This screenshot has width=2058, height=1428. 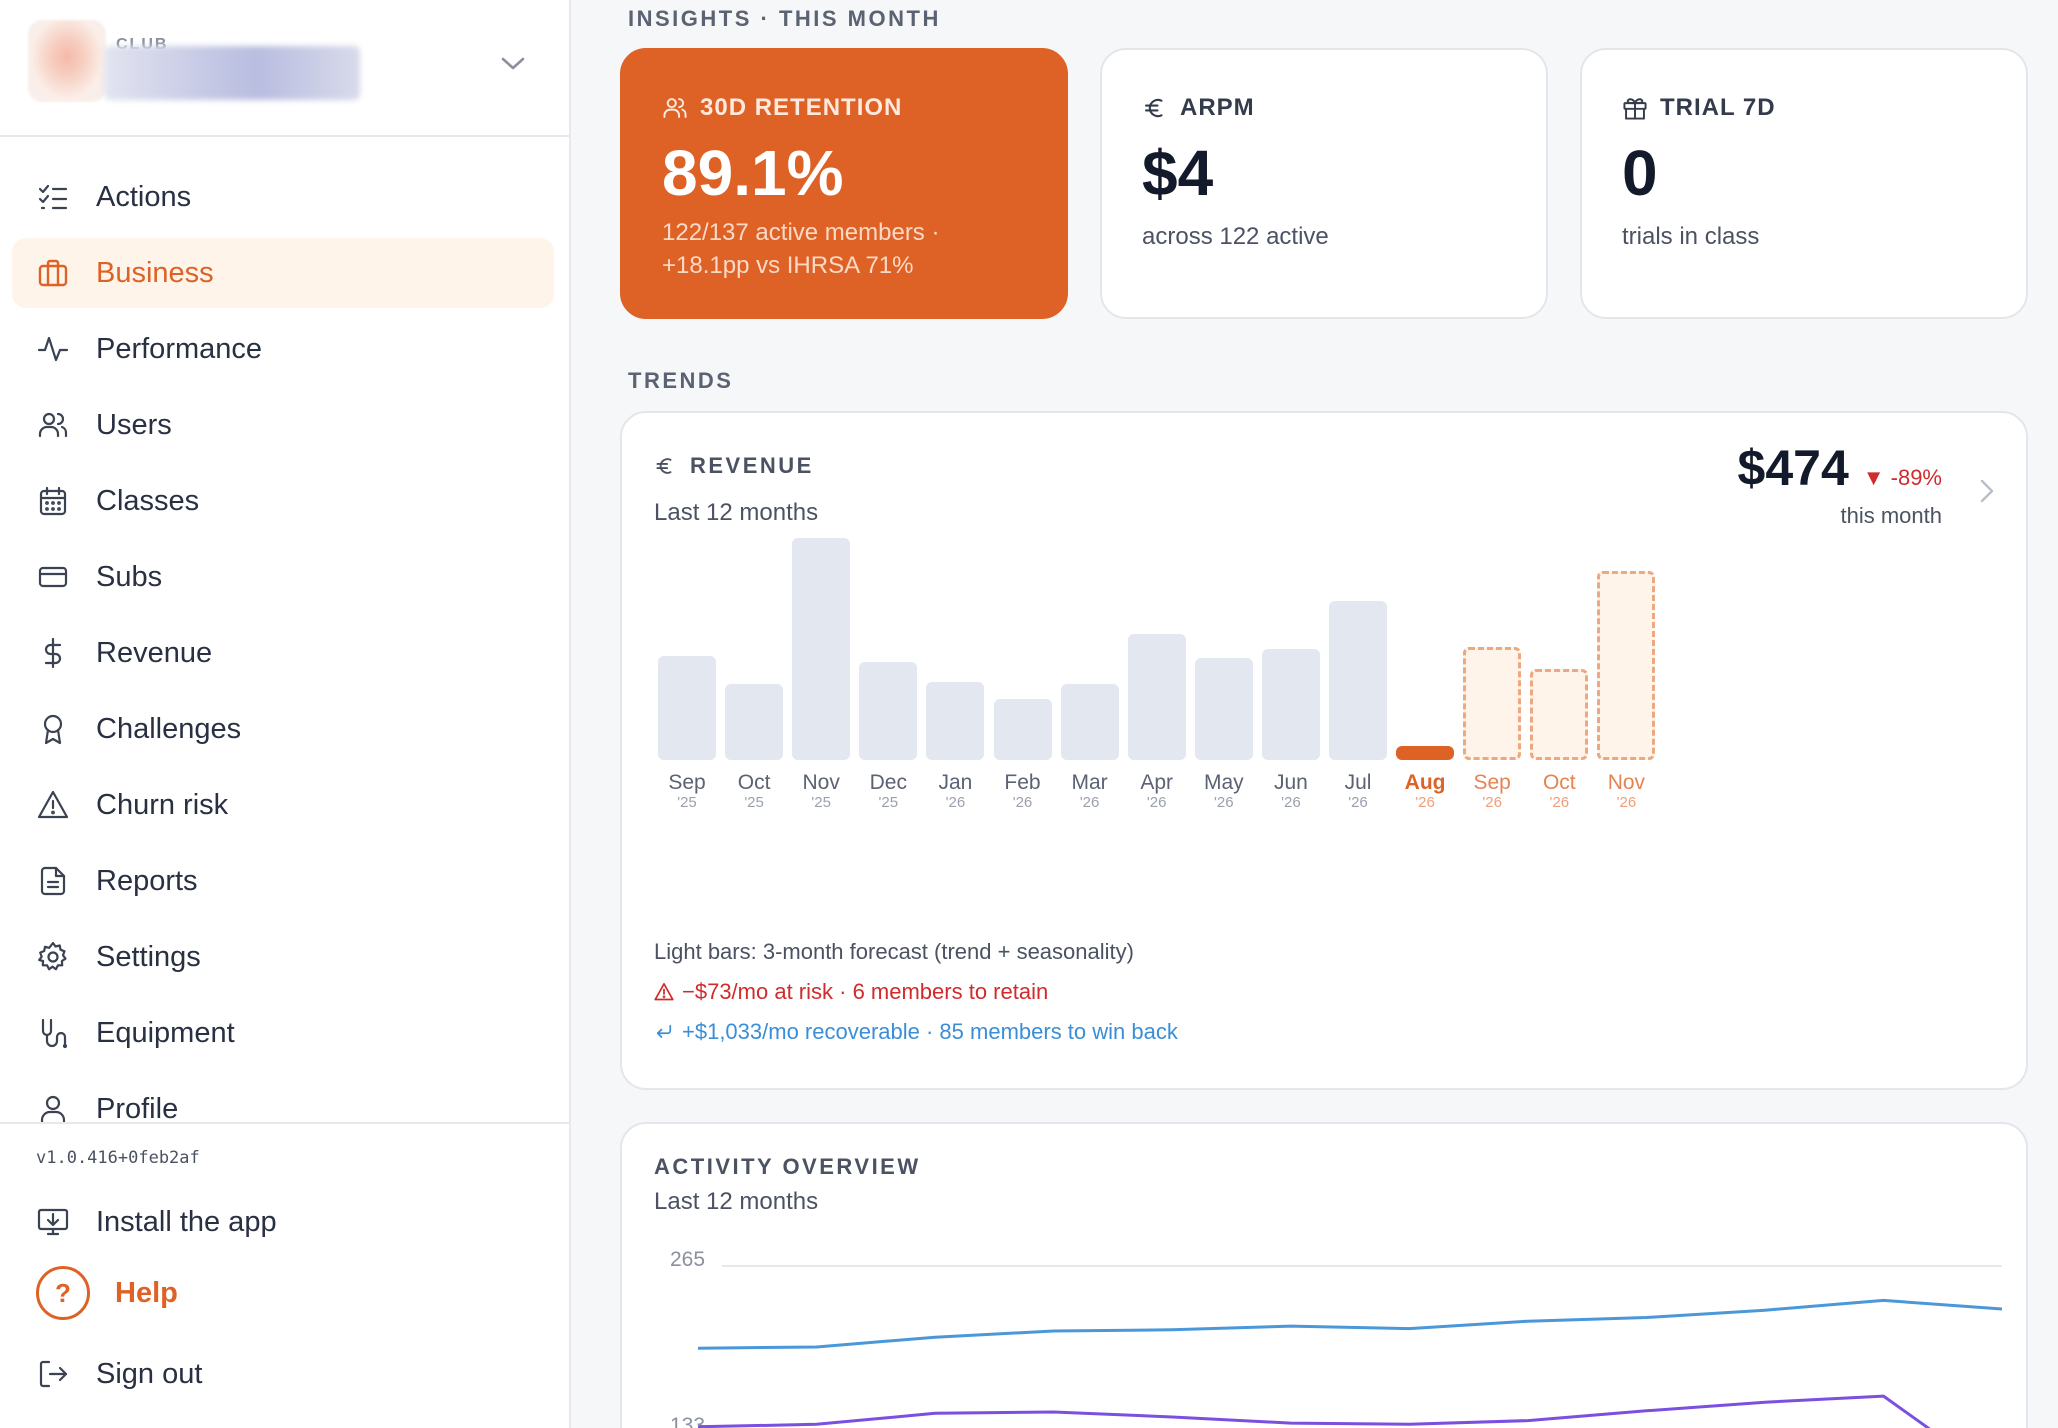 What do you see at coordinates (144, 196) in the screenshot?
I see `sidebar-item-label: Actions` at bounding box center [144, 196].